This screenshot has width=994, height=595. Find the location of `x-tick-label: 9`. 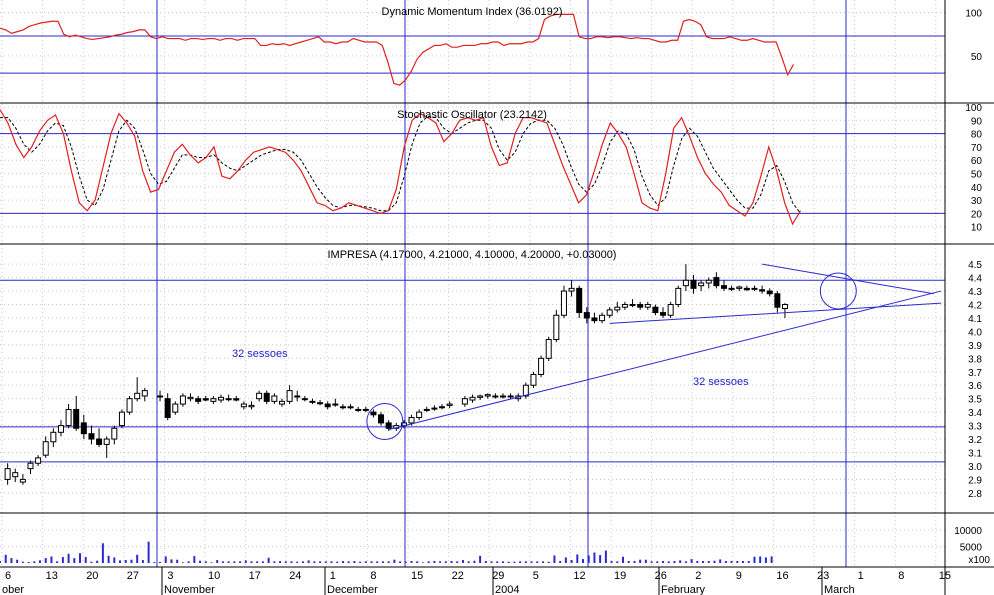

x-tick-label: 9 is located at coordinates (739, 576).